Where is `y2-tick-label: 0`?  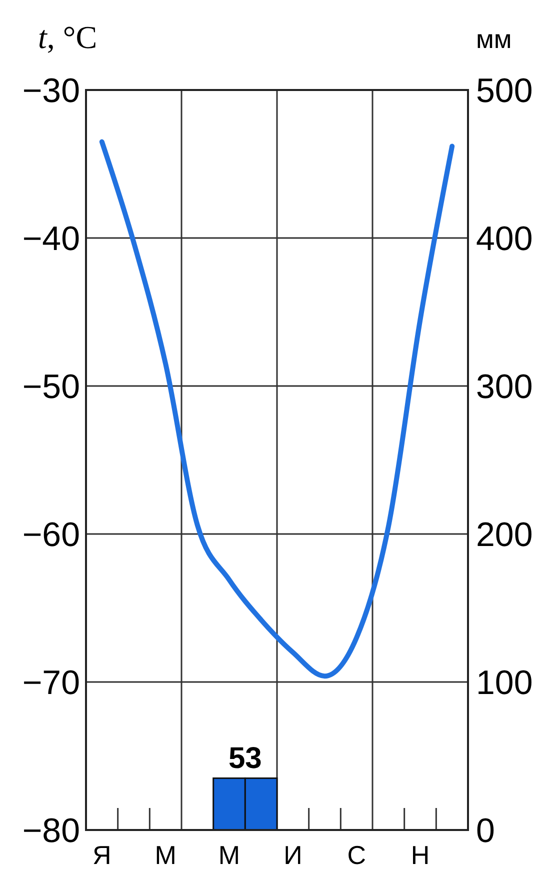 y2-tick-label: 0 is located at coordinates (485, 831).